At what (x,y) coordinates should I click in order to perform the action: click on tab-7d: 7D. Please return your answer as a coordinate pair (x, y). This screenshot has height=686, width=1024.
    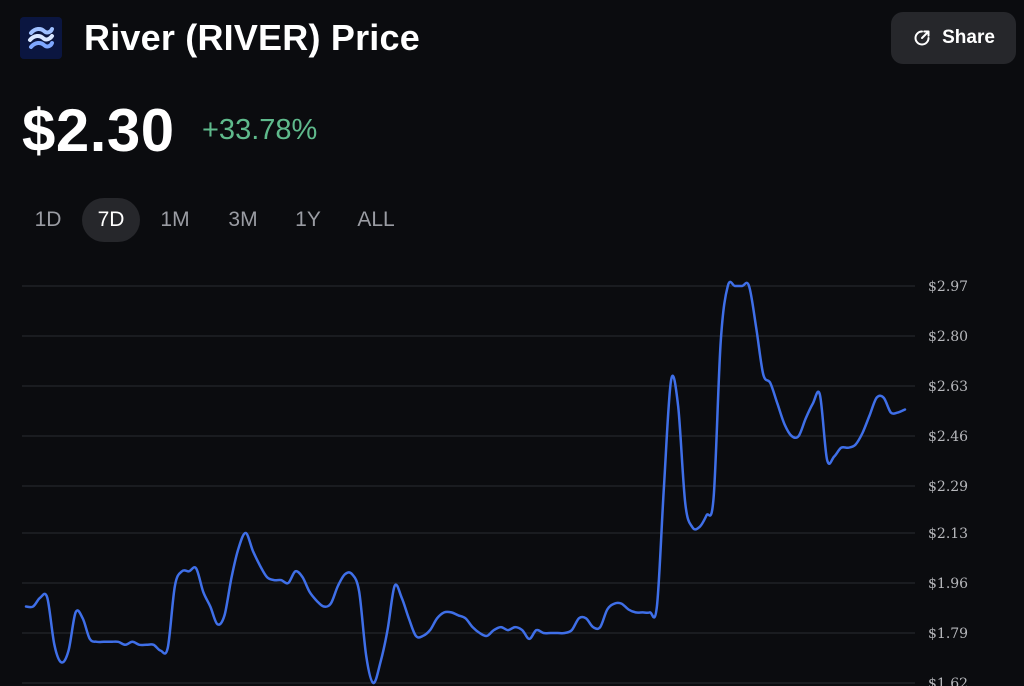
    Looking at the image, I should click on (111, 220).